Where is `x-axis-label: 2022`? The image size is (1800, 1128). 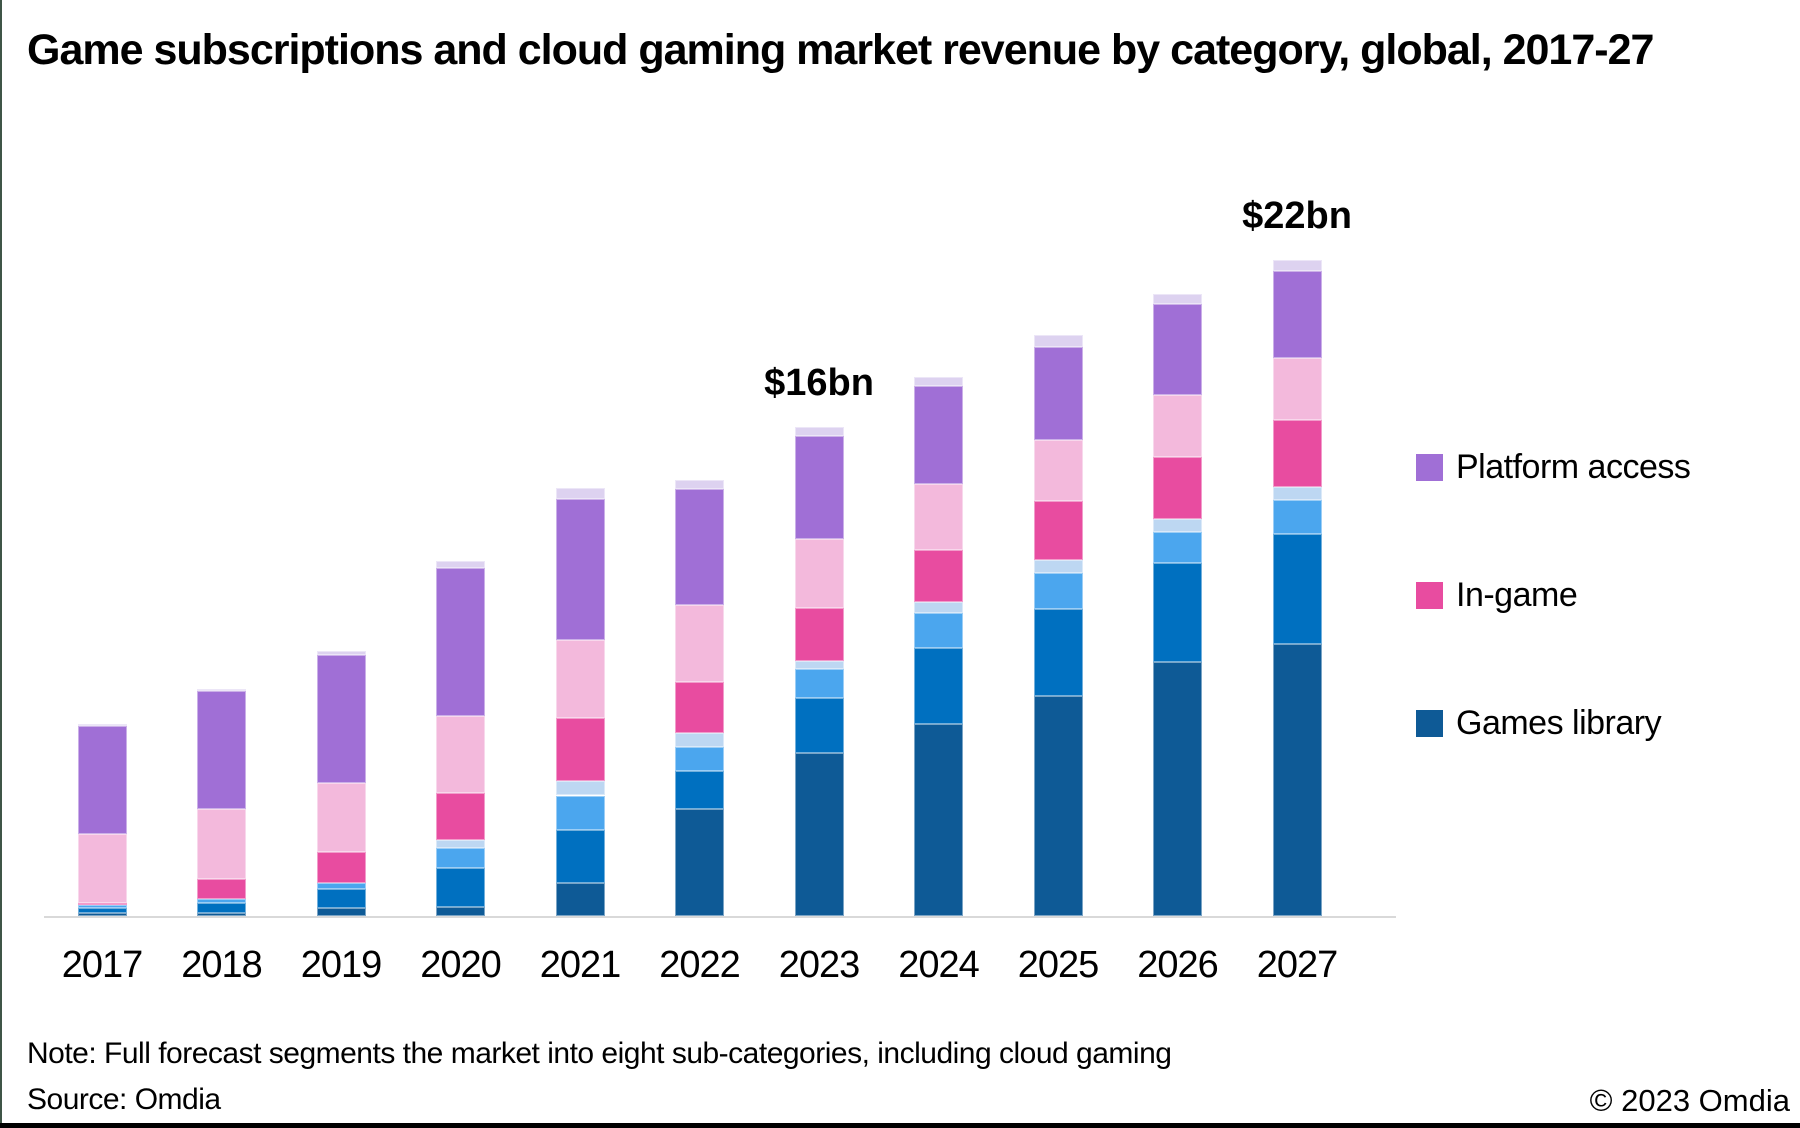 x-axis-label: 2022 is located at coordinates (700, 965).